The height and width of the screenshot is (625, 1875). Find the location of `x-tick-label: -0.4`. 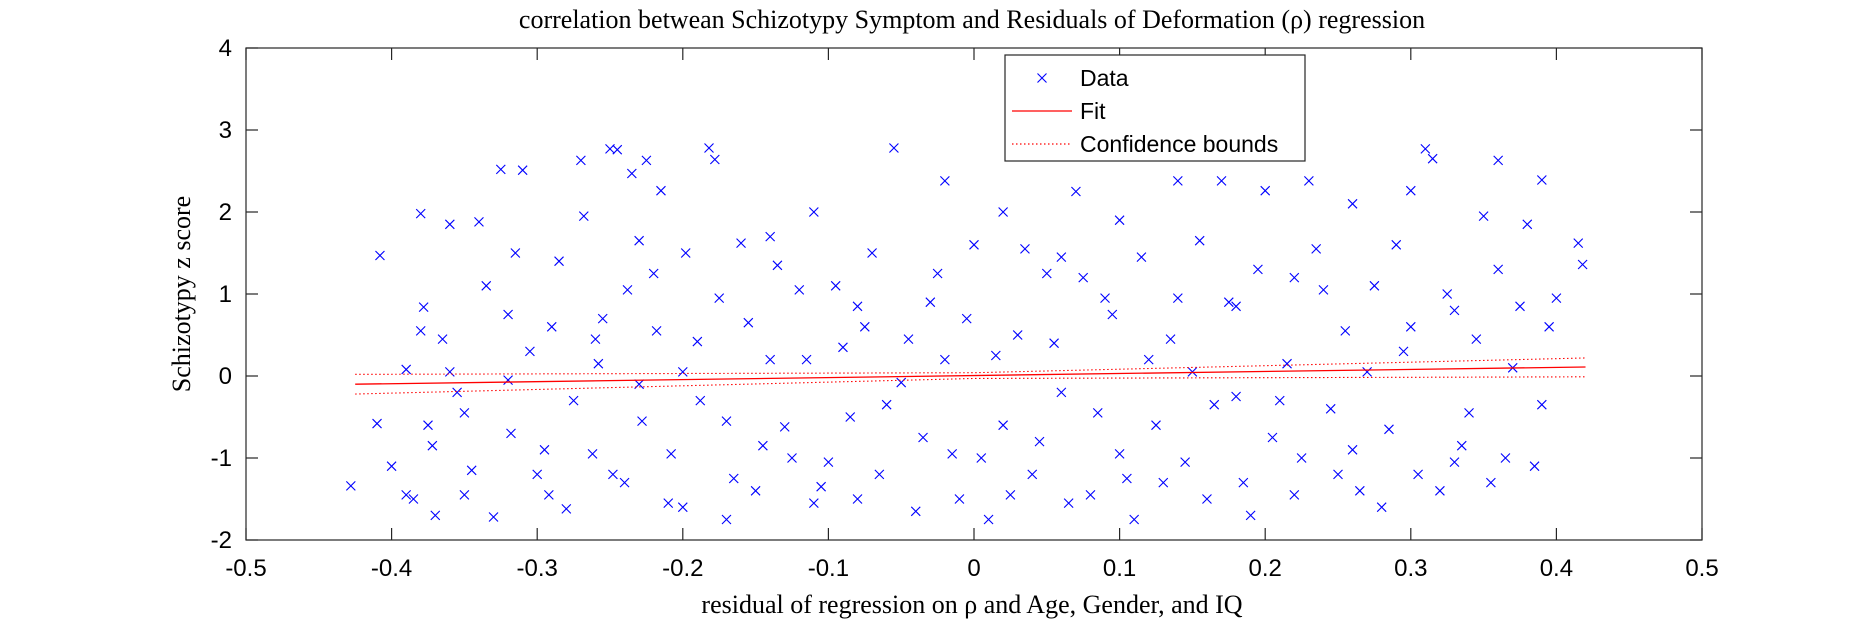

x-tick-label: -0.4 is located at coordinates (391, 568).